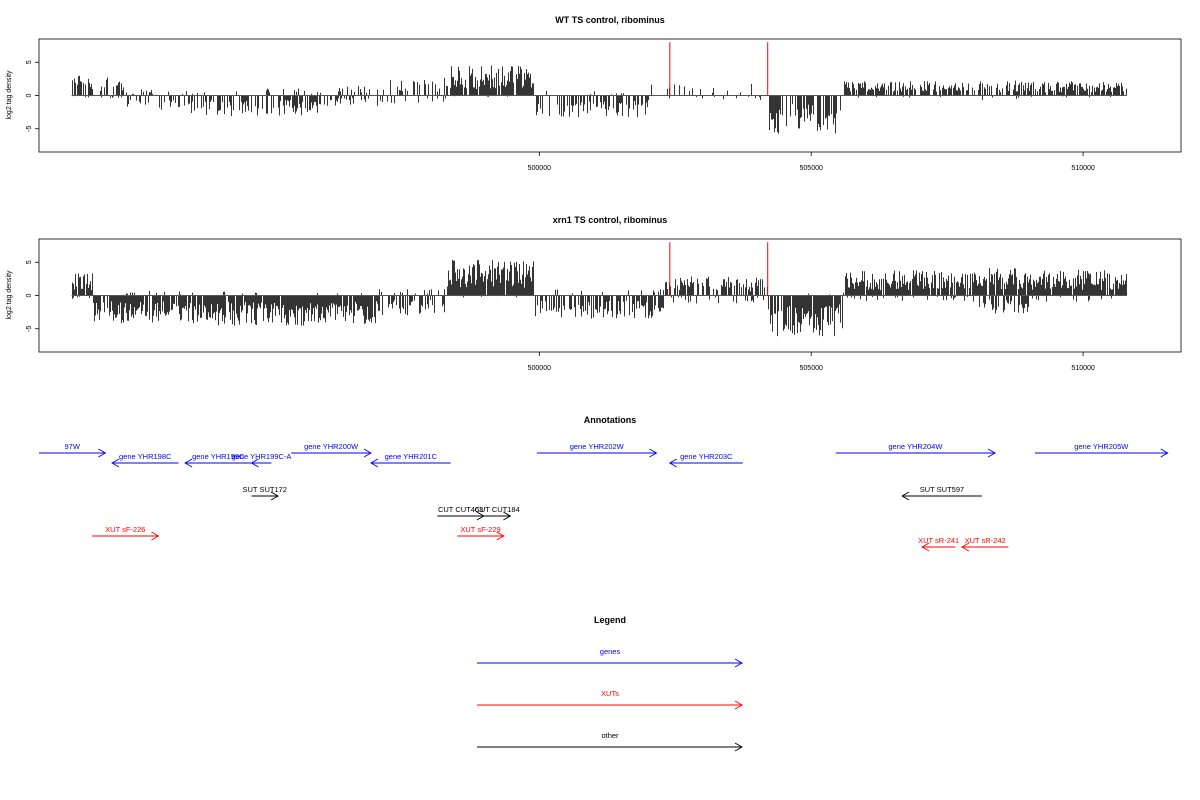 Image resolution: width=1200 pixels, height=800 pixels. I want to click on panel-title: xrn1 TS control, ribominus, so click(610, 220).